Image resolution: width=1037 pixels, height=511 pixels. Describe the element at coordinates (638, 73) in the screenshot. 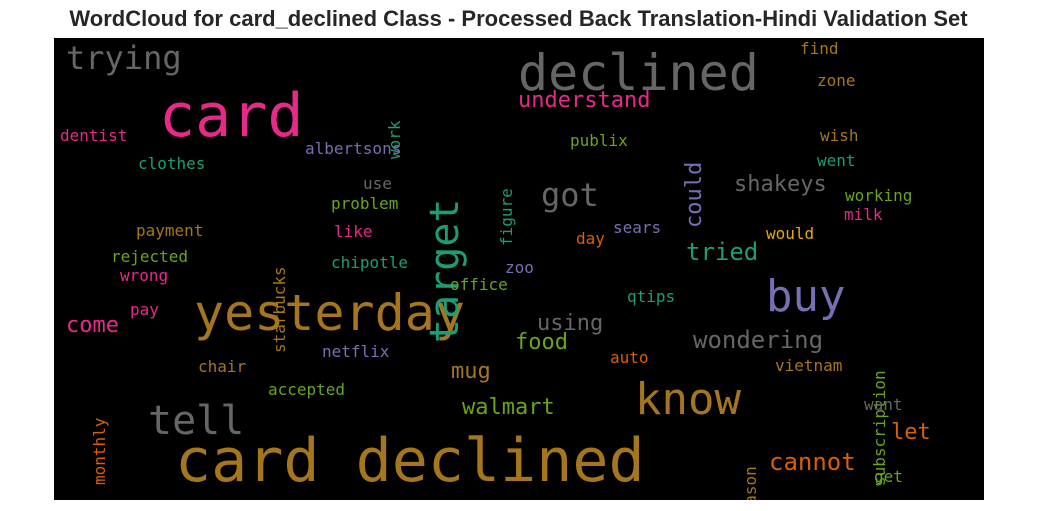

I see `word-declined: declined` at that location.